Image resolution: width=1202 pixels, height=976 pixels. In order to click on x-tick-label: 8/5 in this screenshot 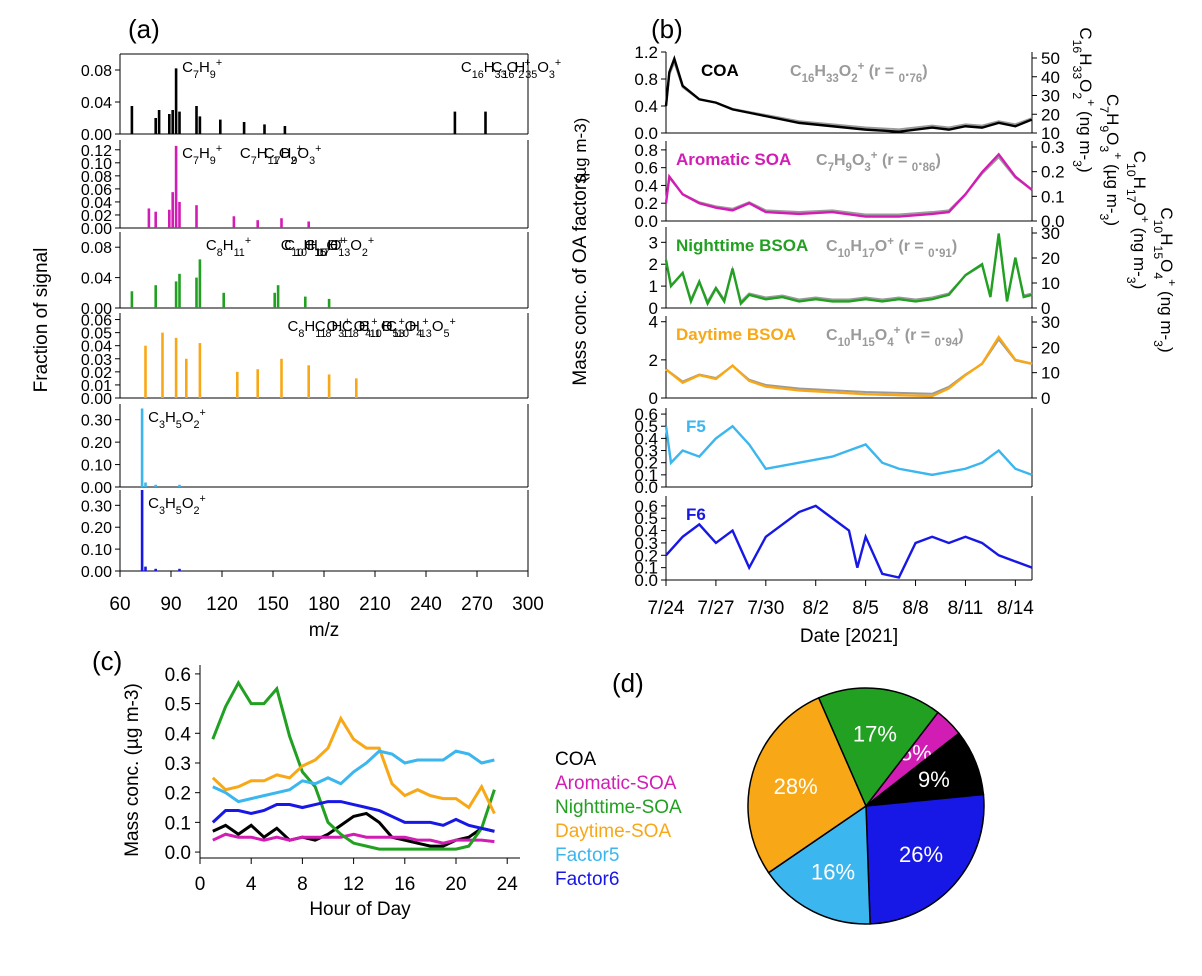, I will do `click(865, 608)`.